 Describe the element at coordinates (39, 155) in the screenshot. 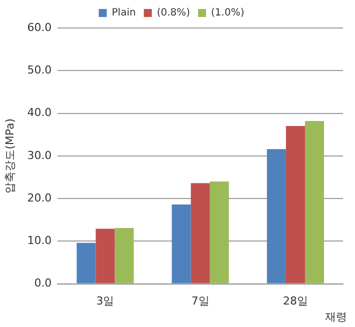

I see `y-tick-label: 30.0` at that location.